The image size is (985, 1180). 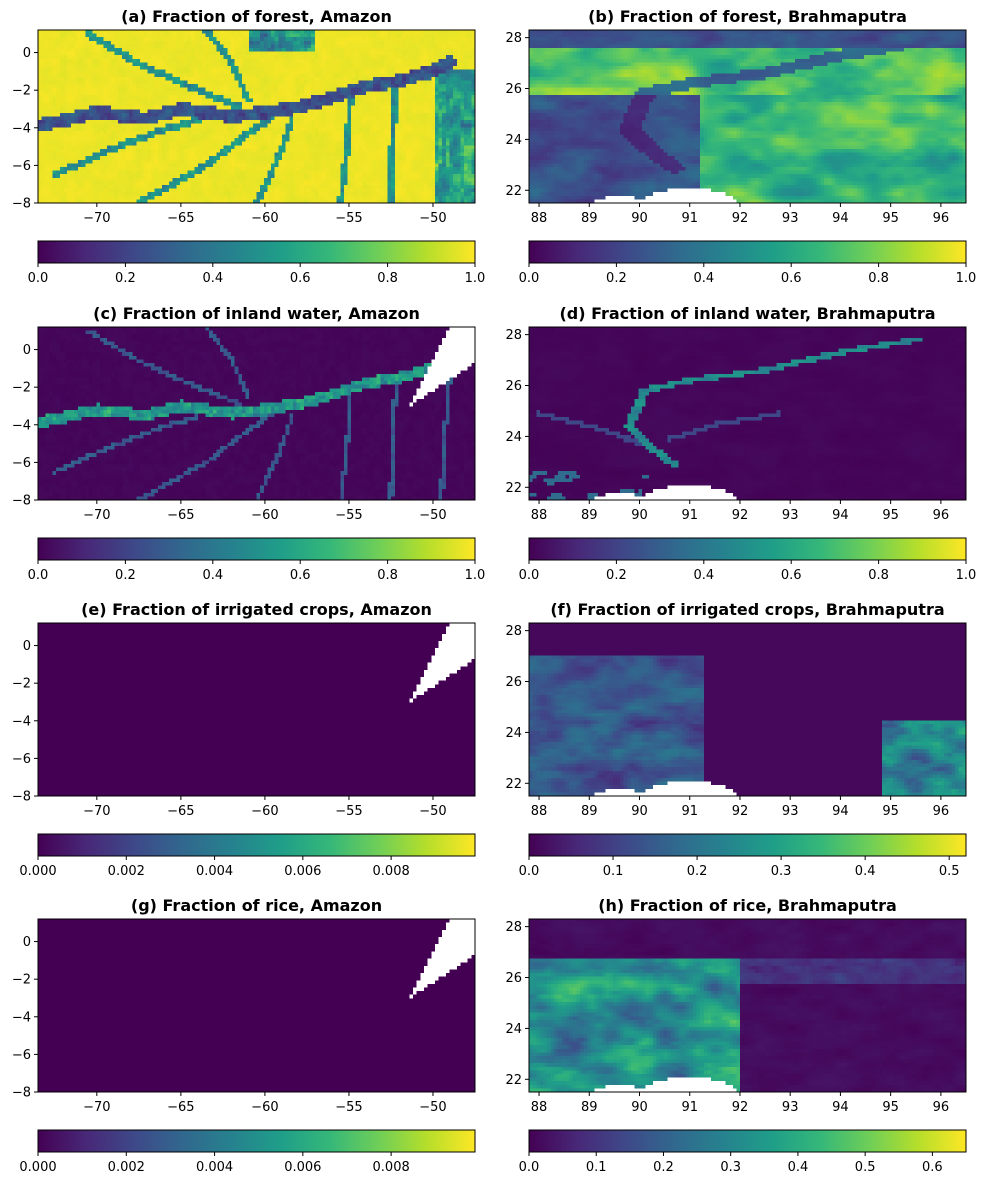 What do you see at coordinates (616, 278) in the screenshot?
I see `colorbar-tick-label: 0.2` at bounding box center [616, 278].